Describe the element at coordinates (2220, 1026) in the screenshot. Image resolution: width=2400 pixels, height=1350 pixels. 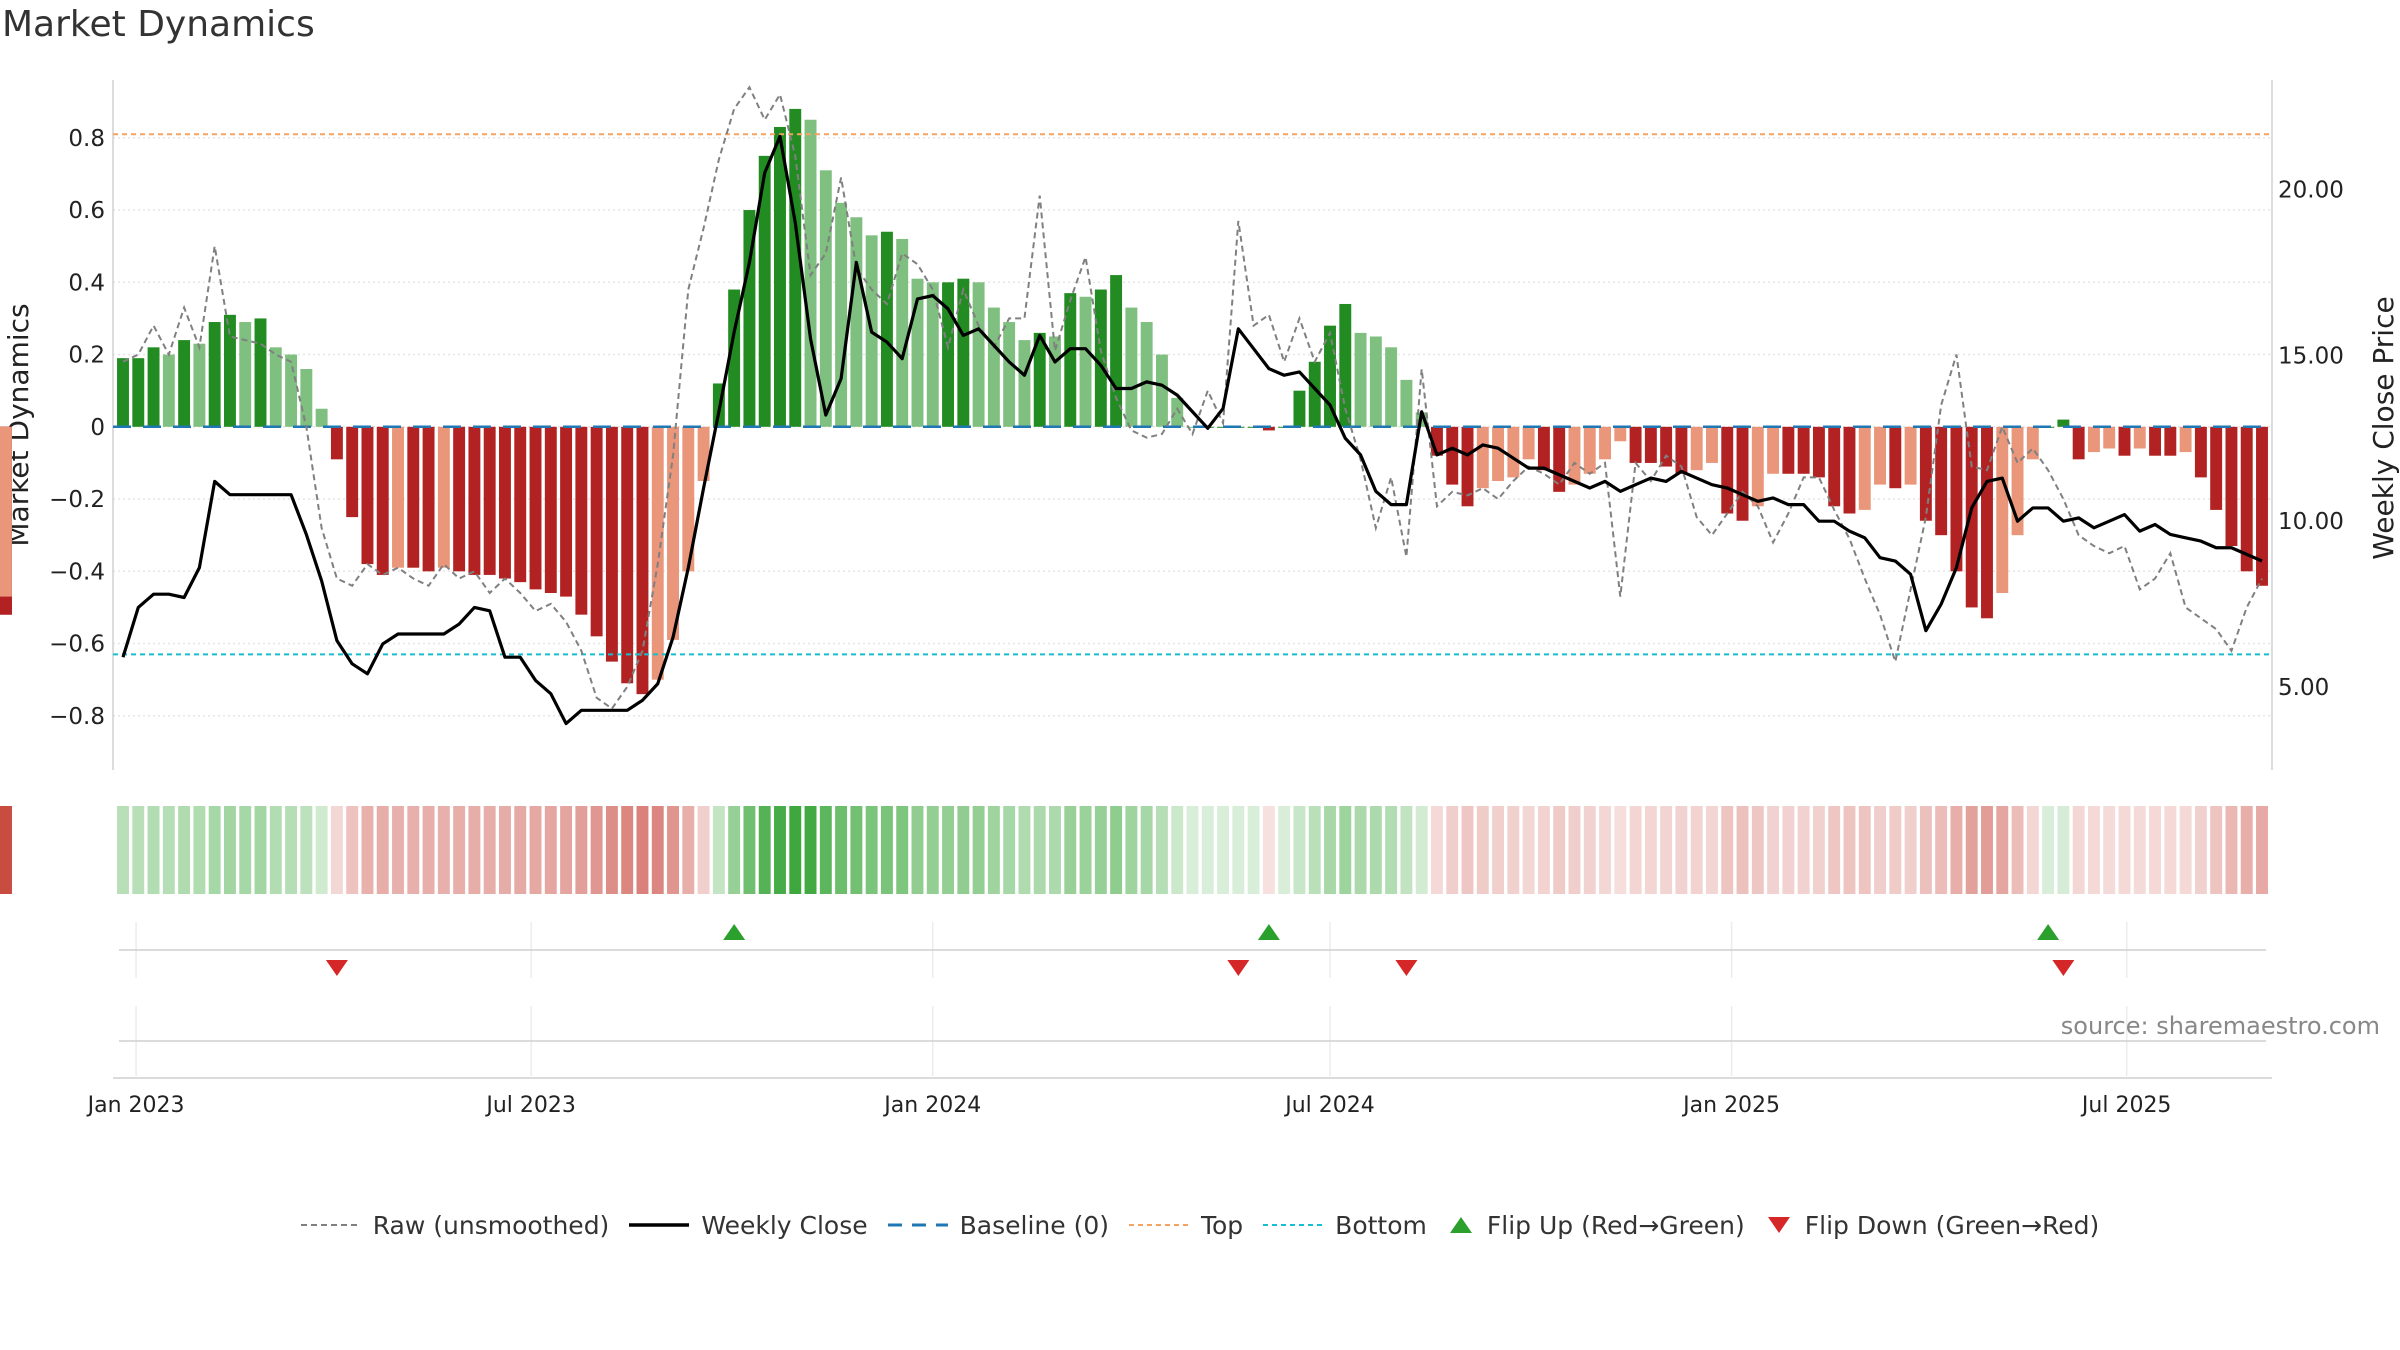
I see `source-credit: source: sharemaestro.com` at that location.